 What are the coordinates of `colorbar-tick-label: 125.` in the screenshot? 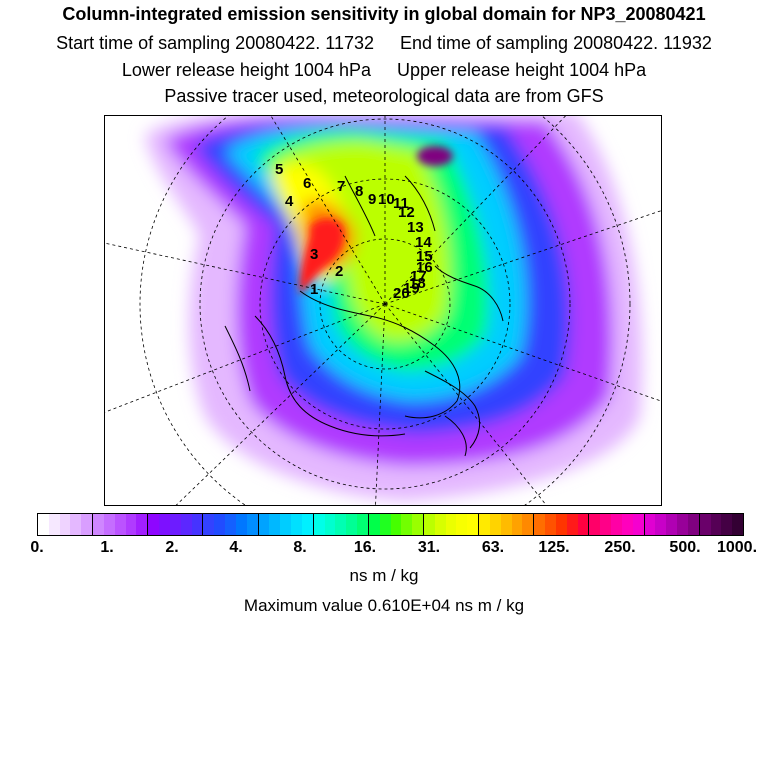 It's located at (554, 547).